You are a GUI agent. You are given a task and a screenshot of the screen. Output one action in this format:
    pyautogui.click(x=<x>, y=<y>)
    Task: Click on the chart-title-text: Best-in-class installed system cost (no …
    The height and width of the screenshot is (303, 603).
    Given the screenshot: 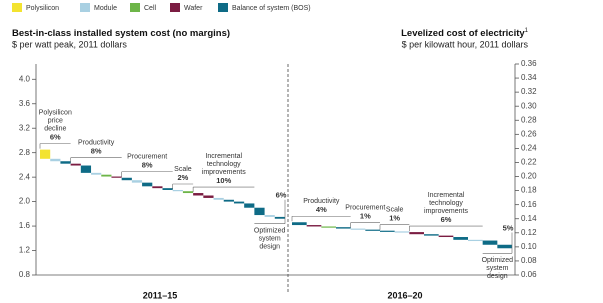 What is the action you would take?
    pyautogui.click(x=121, y=33)
    